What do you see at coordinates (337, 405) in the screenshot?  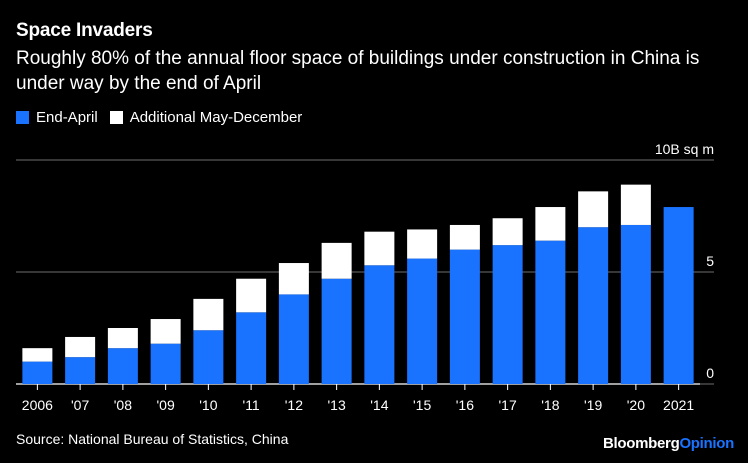 I see `x-tick-label-'13: '13` at bounding box center [337, 405].